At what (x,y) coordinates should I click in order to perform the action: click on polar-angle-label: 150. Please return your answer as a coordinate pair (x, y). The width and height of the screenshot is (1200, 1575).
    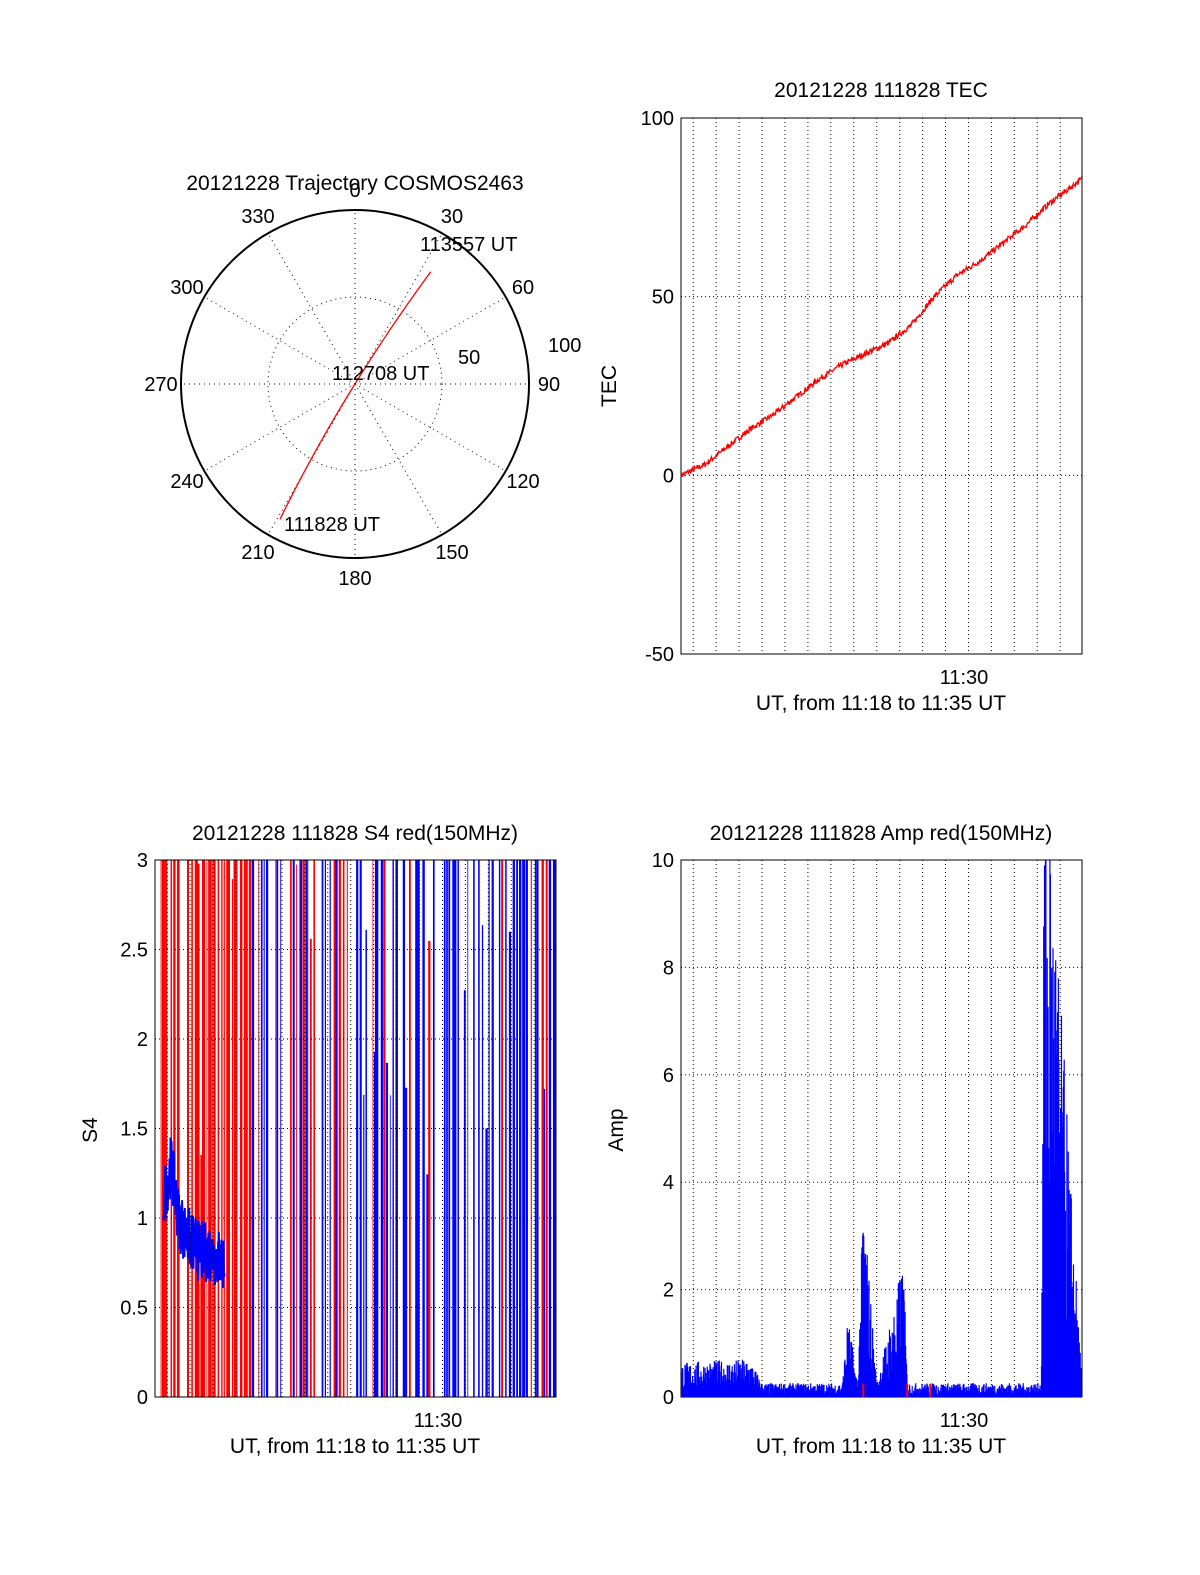
    Looking at the image, I should click on (451, 553).